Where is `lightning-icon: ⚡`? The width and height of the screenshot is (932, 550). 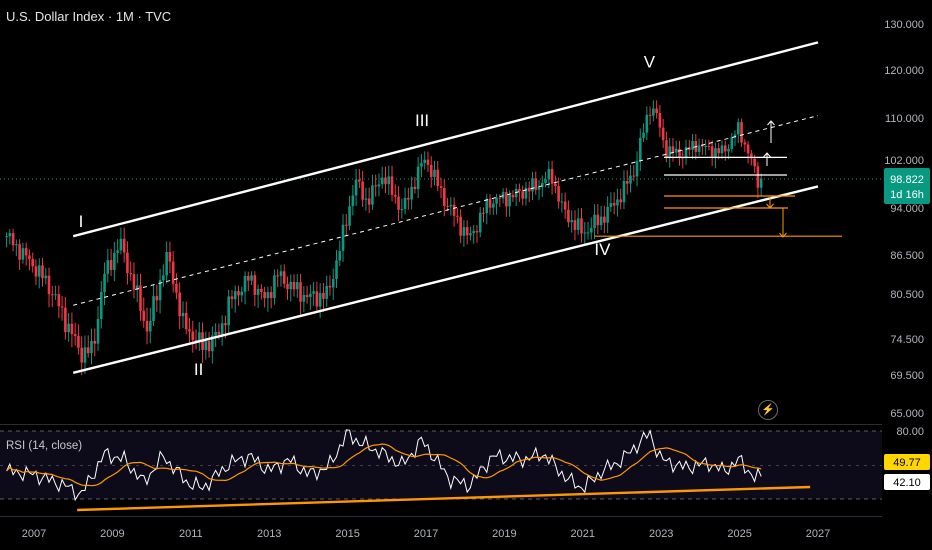
lightning-icon: ⚡ is located at coordinates (768, 410).